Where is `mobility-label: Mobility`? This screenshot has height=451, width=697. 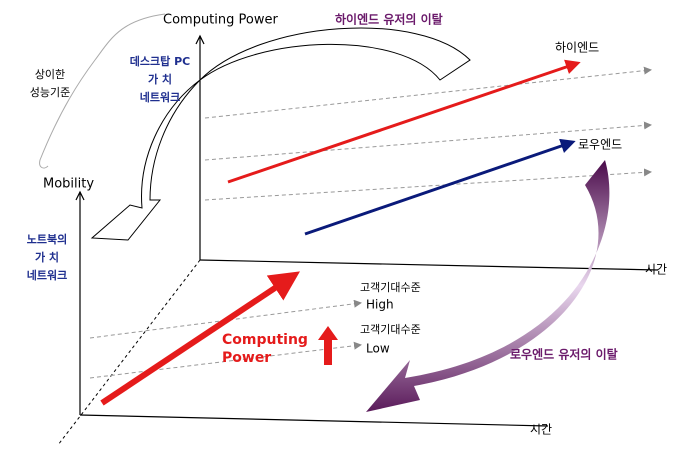
mobility-label: Mobility is located at coordinates (68, 184).